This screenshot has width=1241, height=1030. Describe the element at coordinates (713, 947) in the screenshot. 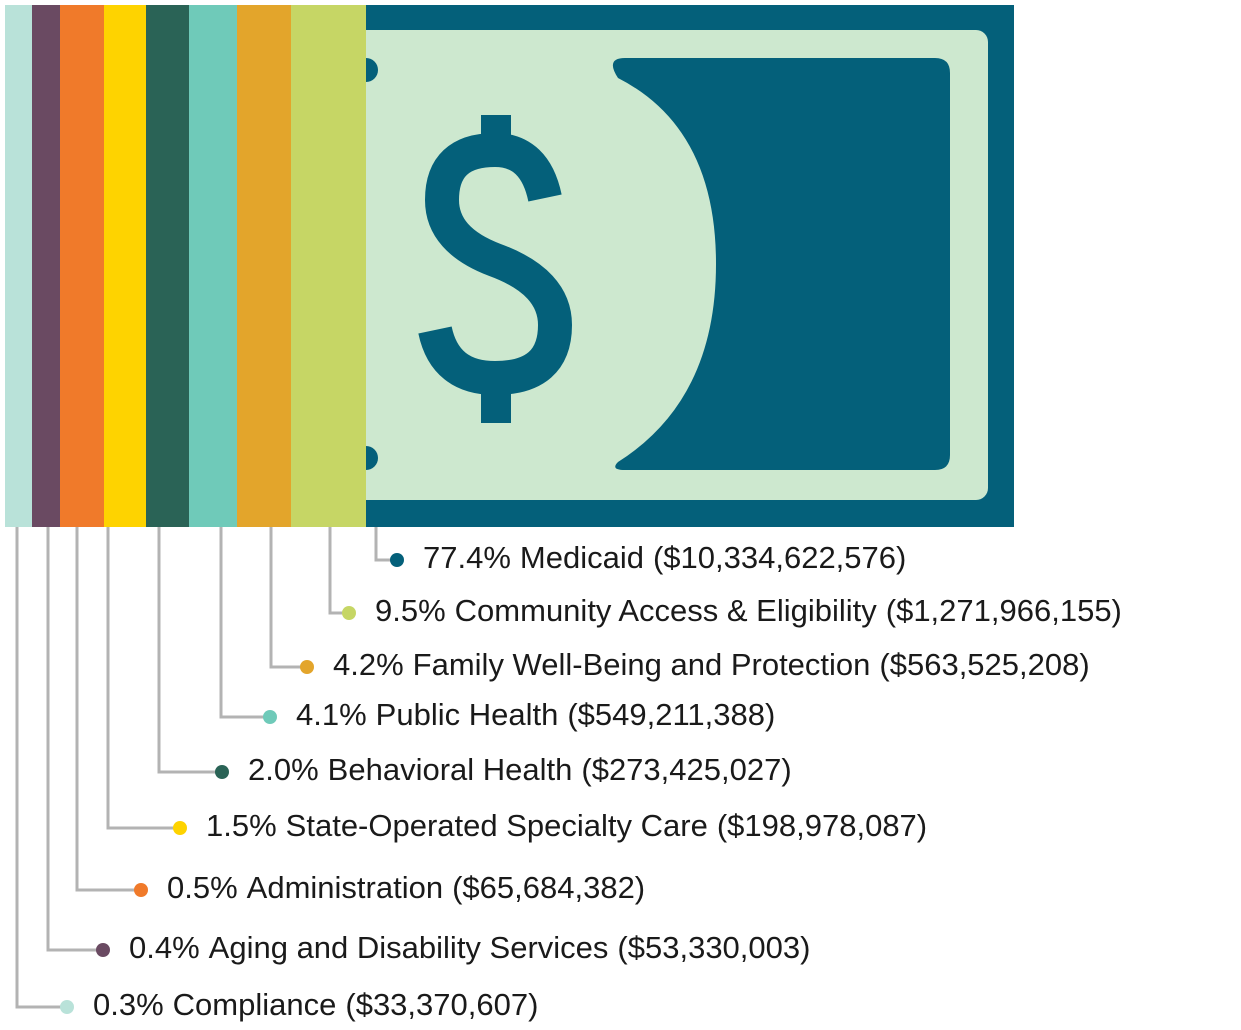

I see `amount: ($53,330,003)` at that location.